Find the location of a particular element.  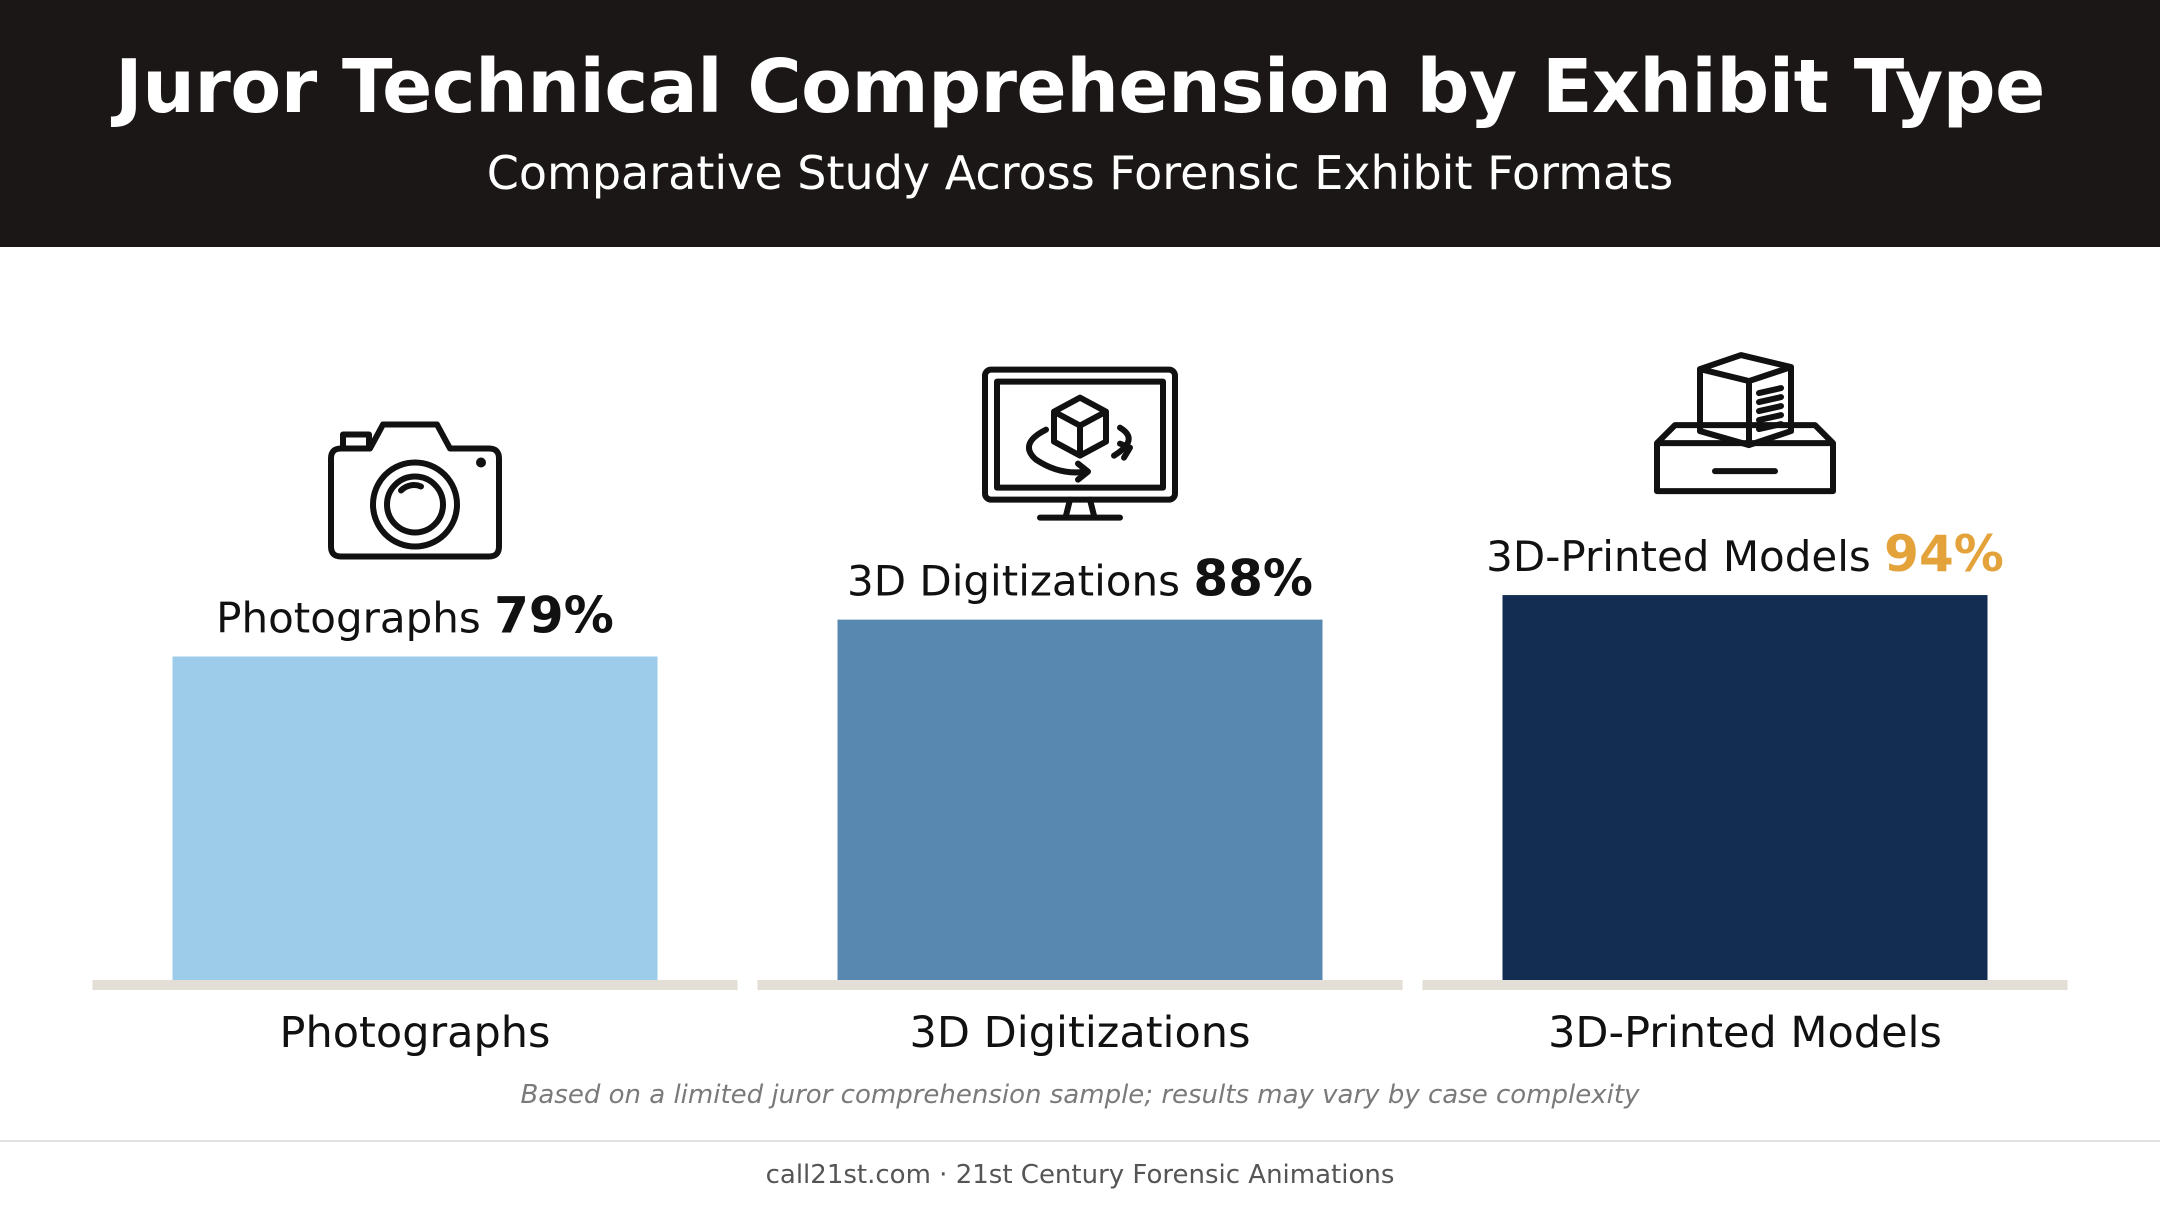

x-tick-label: 3D Digitizations is located at coordinates (1080, 1033).